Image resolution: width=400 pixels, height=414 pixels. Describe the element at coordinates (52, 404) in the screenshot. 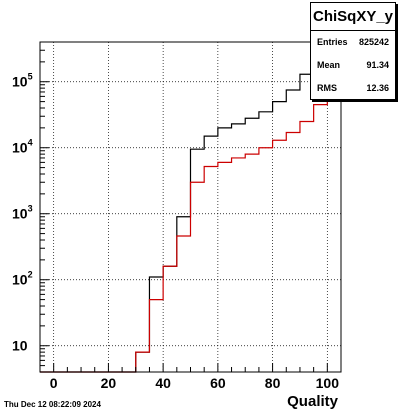

I see `datestamp: Thu Dec 12 08:22:09 2024` at that location.